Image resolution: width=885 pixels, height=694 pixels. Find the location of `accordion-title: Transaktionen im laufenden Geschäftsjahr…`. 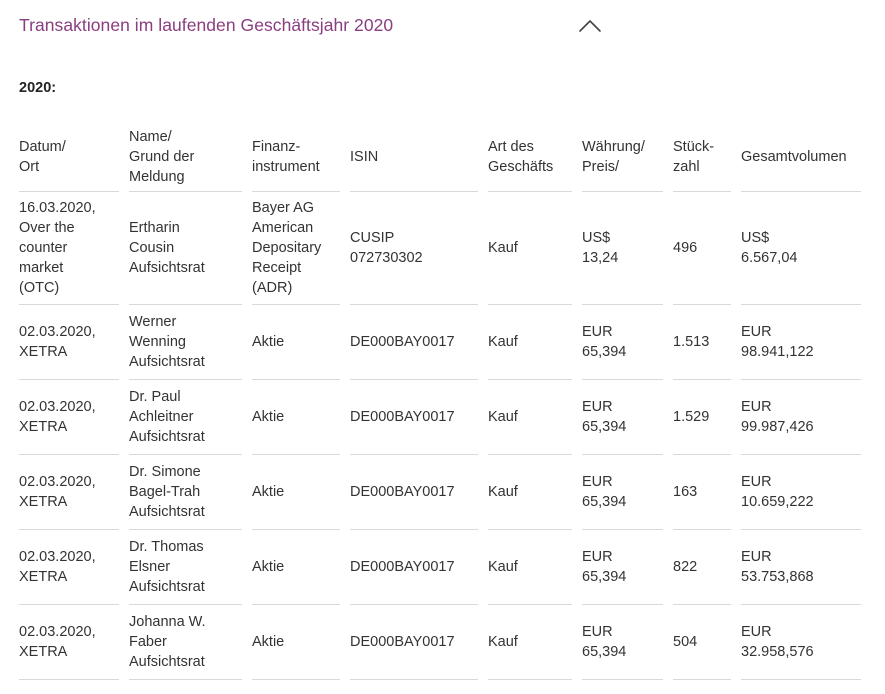

accordion-title: Transaktionen im laufenden Geschäftsjahr… is located at coordinates (206, 25).